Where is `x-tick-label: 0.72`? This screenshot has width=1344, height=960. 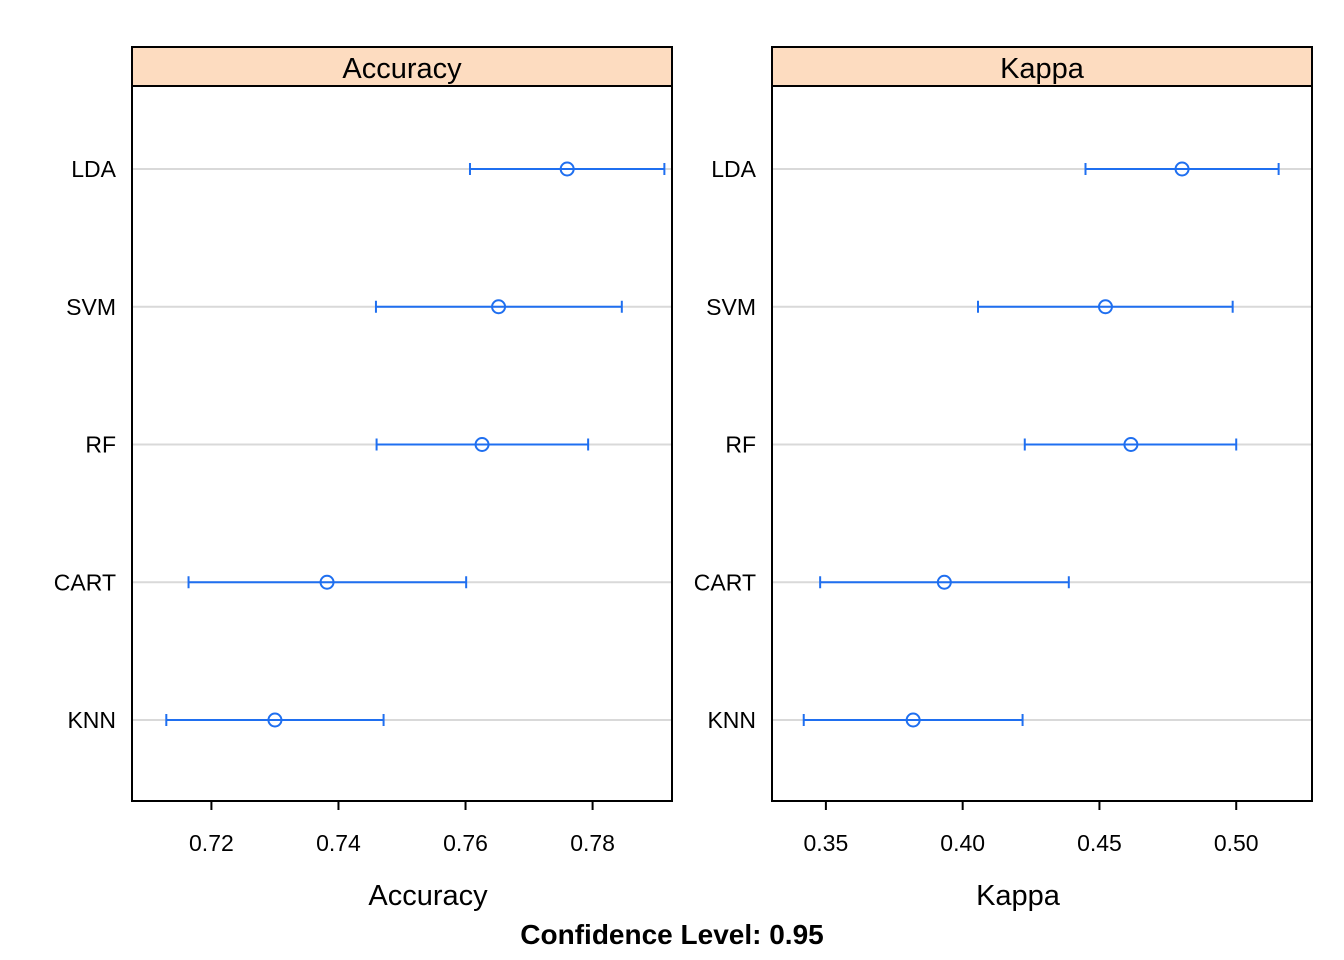
x-tick-label: 0.72 is located at coordinates (211, 843).